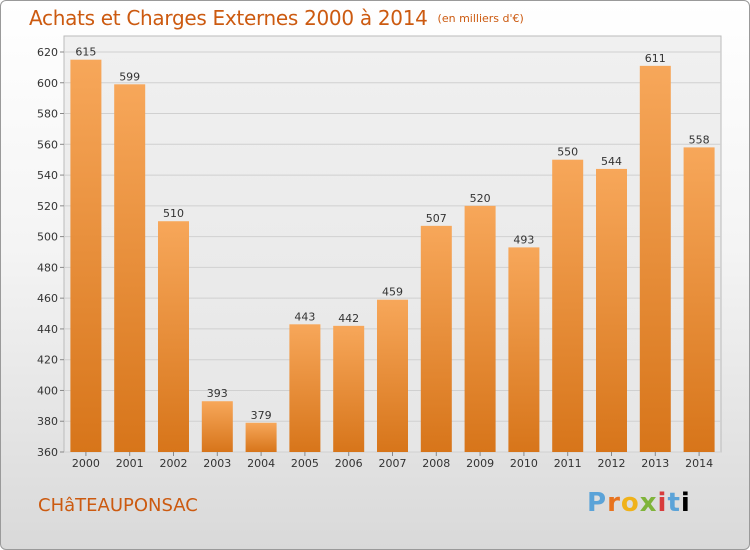  Describe the element at coordinates (648, 503) in the screenshot. I see `logo-letter: x` at that location.